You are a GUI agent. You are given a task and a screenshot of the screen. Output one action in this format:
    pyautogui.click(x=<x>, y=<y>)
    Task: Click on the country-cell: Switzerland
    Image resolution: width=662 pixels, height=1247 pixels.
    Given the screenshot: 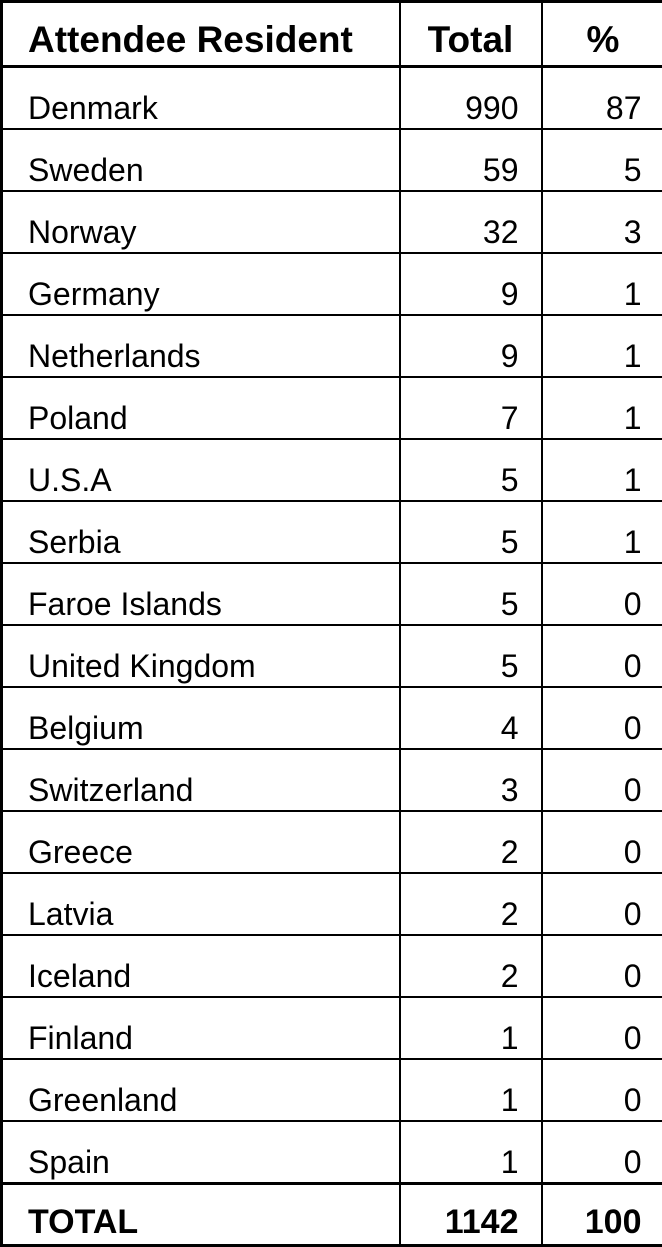 What is the action you would take?
    pyautogui.click(x=201, y=780)
    